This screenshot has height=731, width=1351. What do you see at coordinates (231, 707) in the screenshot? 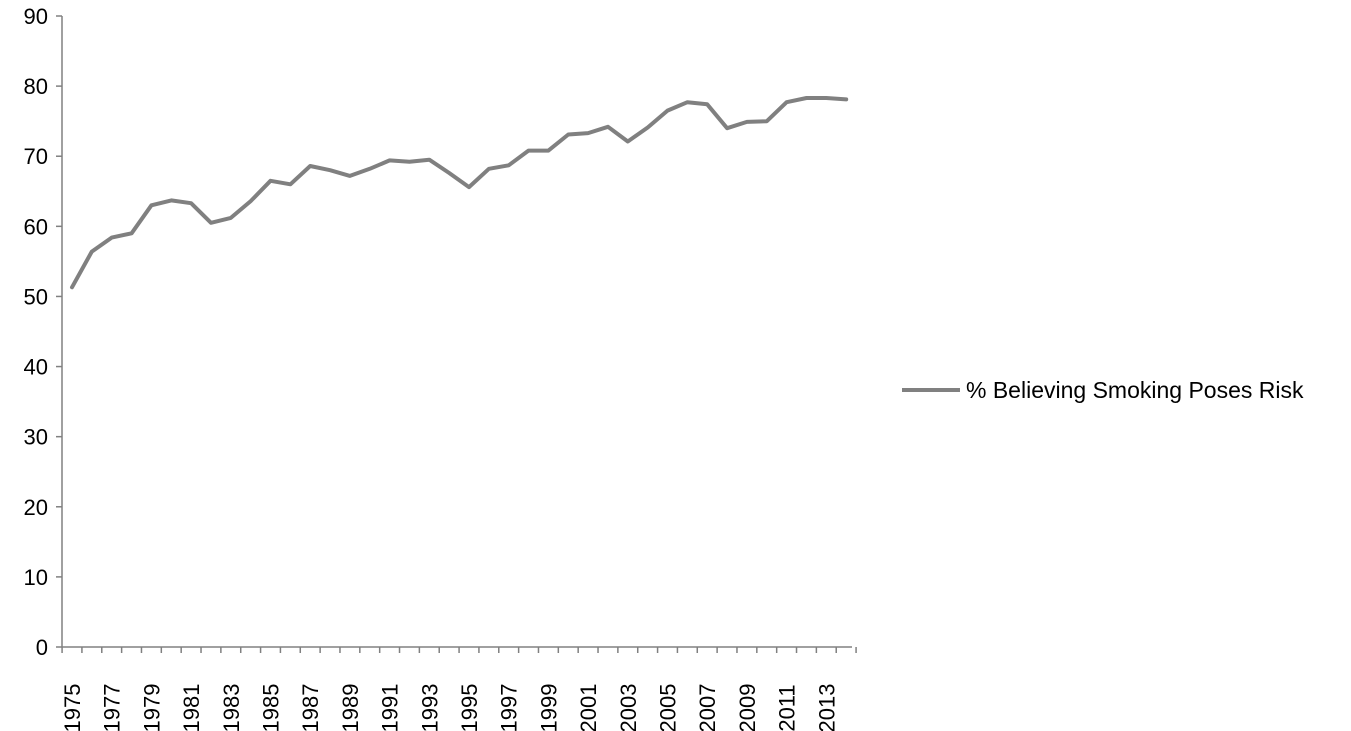
I see `x-tick-label: 1983` at bounding box center [231, 707].